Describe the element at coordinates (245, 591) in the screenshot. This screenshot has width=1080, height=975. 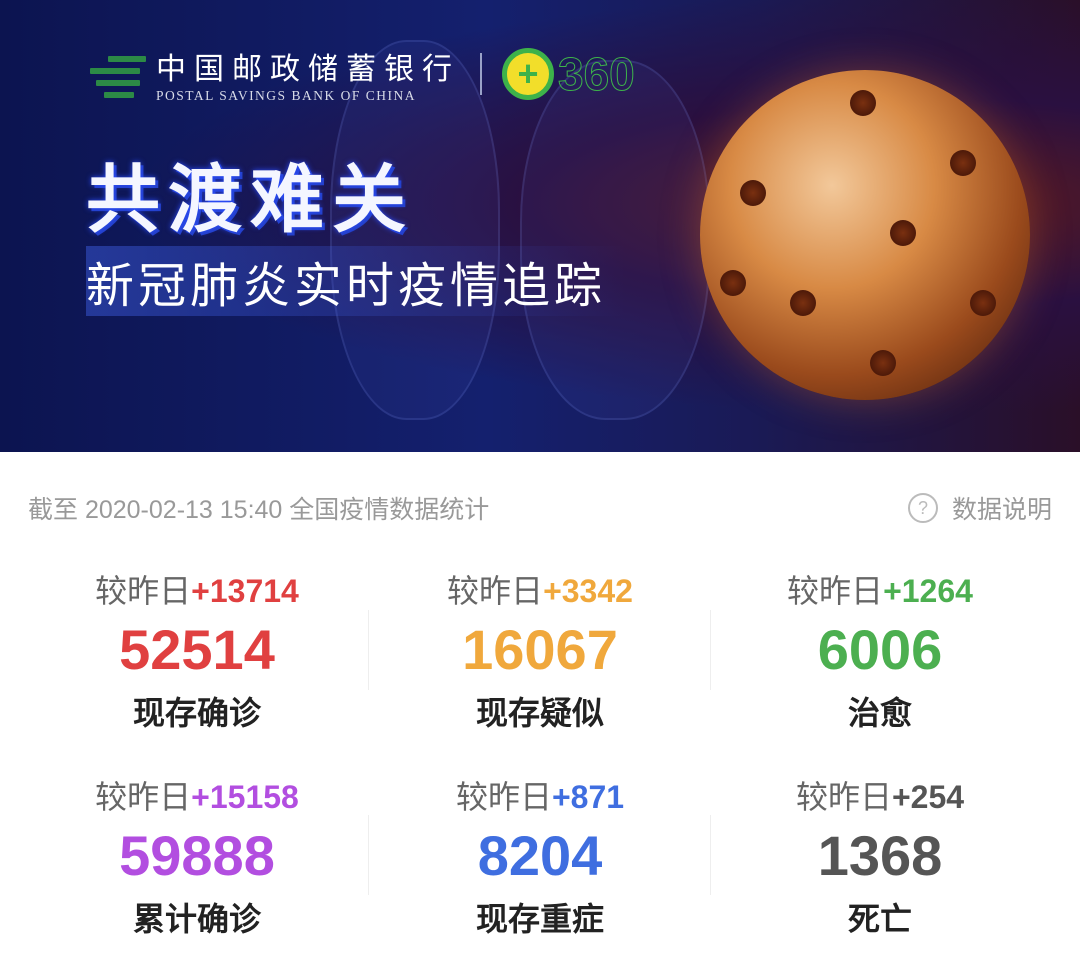
I see `delta-value: +13714` at that location.